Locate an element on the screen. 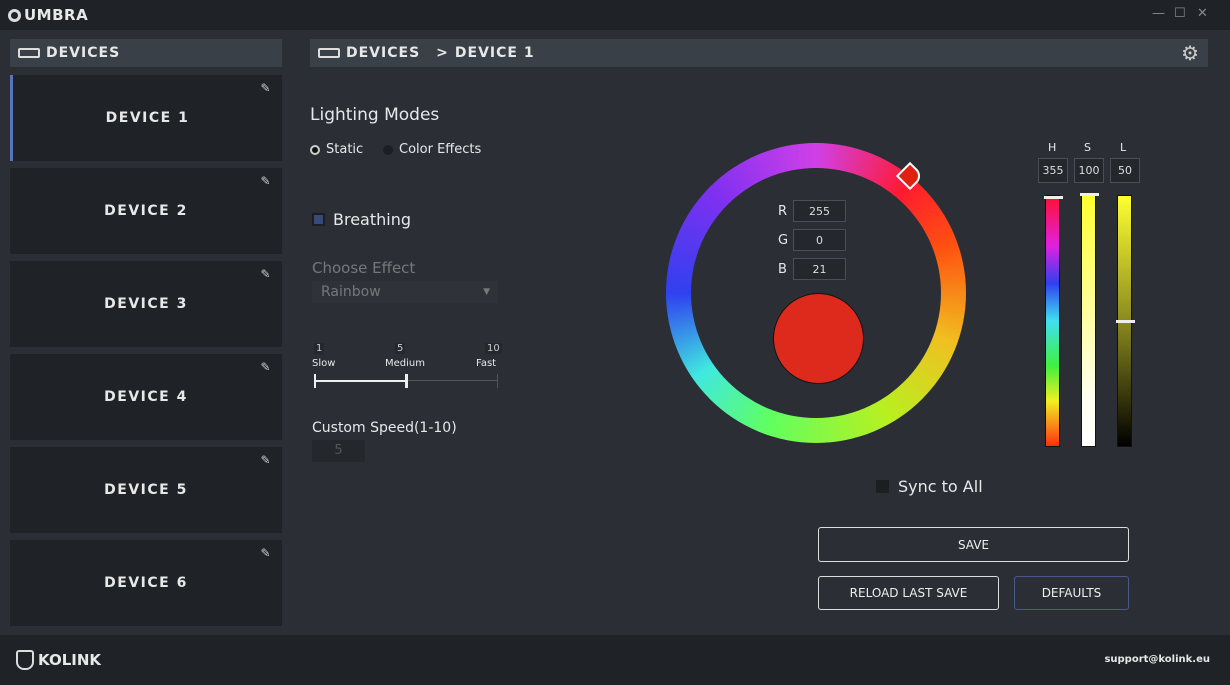 This screenshot has height=685, width=1230. effect-value: Rainbow is located at coordinates (351, 292).